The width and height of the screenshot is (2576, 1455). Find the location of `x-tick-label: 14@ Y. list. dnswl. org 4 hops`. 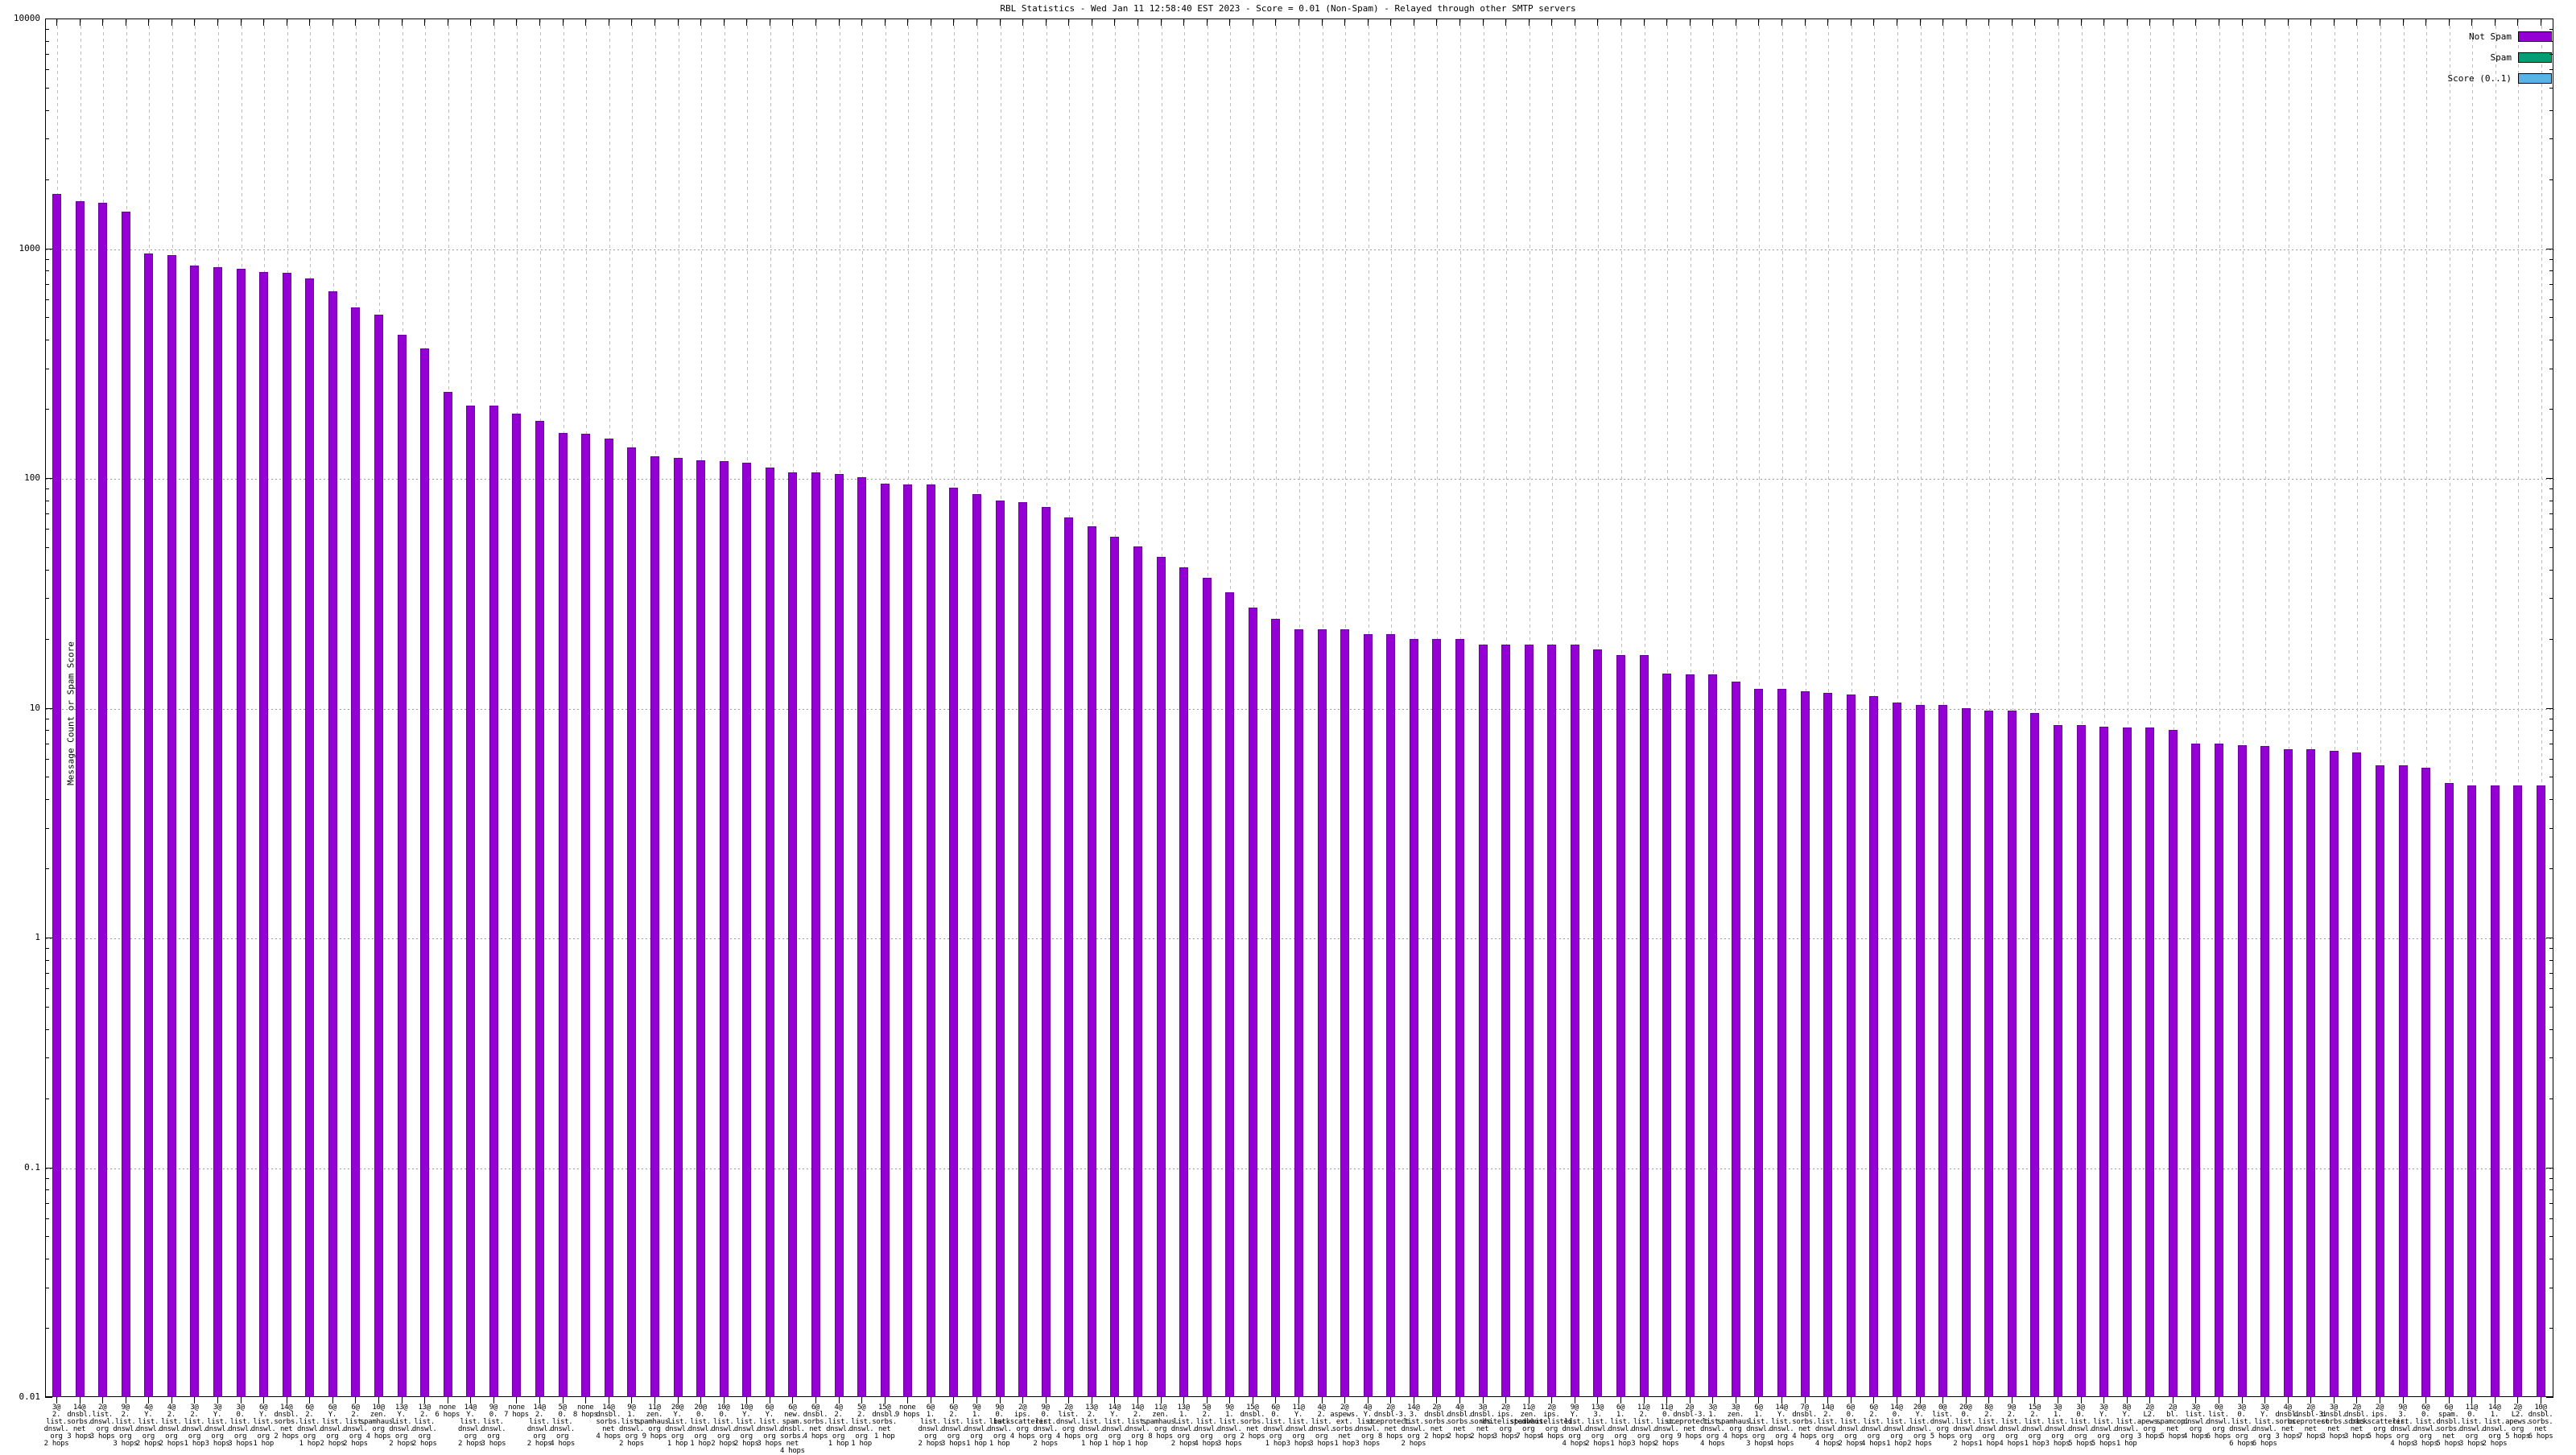

x-tick-label: 14@ Y. list. dnswl. org 4 hops is located at coordinates (1781, 1425).